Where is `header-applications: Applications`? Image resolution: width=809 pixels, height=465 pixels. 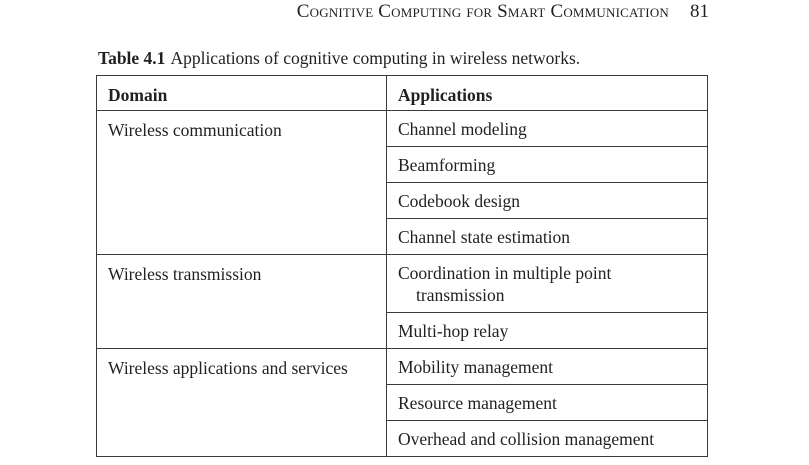
header-applications: Applications is located at coordinates (547, 93).